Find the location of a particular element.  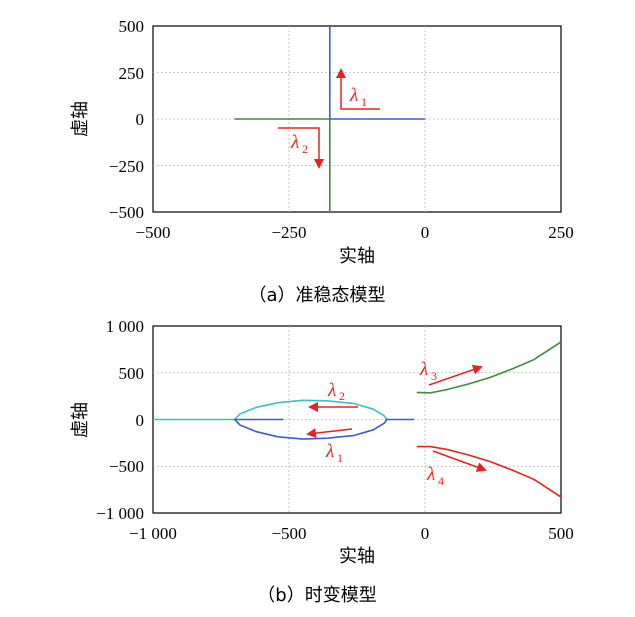

y-tick-label: 1 000 is located at coordinates (125, 326).